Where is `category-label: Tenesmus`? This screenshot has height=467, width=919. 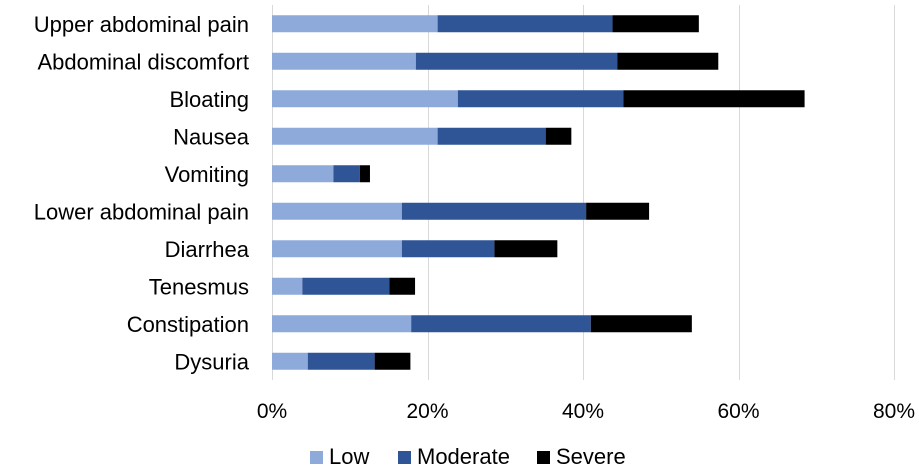
category-label: Tenesmus is located at coordinates (199, 286).